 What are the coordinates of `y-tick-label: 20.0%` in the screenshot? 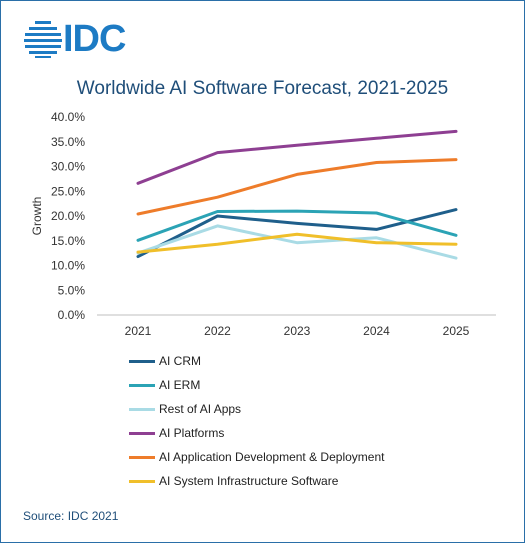 It's located at (68, 216).